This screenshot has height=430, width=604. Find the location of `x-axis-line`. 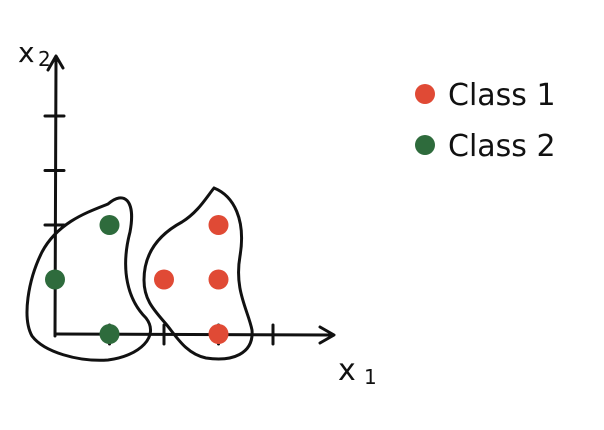

x-axis-line is located at coordinates (193, 334).